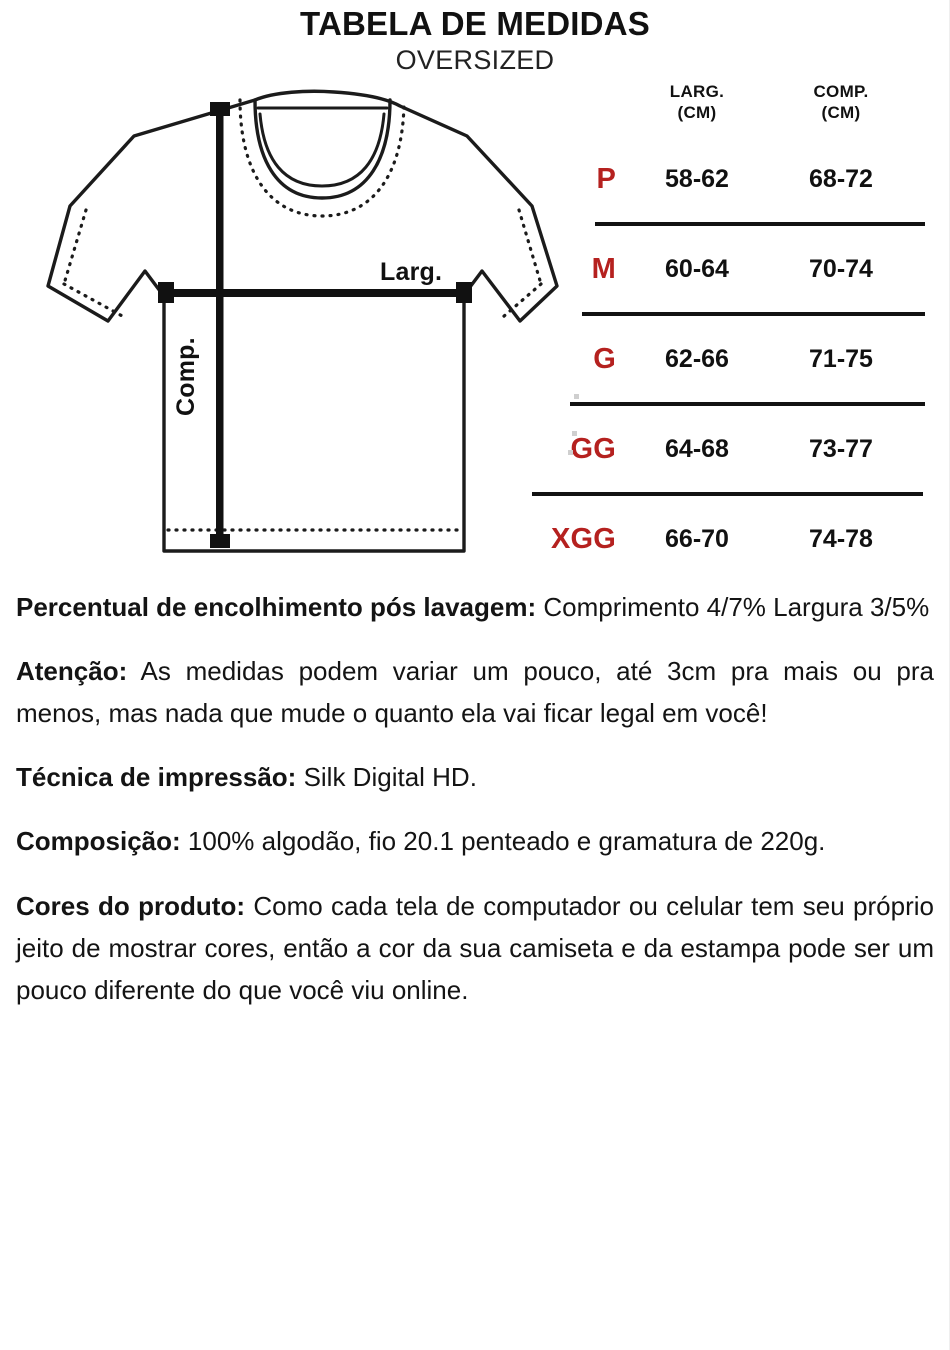 This screenshot has width=950, height=1350. Describe the element at coordinates (841, 358) in the screenshot. I see `row-comp-value: 71-75` at that location.